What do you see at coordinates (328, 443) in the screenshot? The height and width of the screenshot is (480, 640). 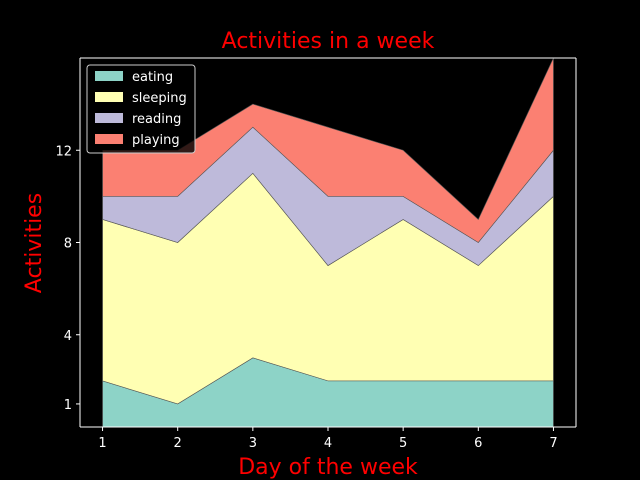 I see `x-tick-label: 4` at bounding box center [328, 443].